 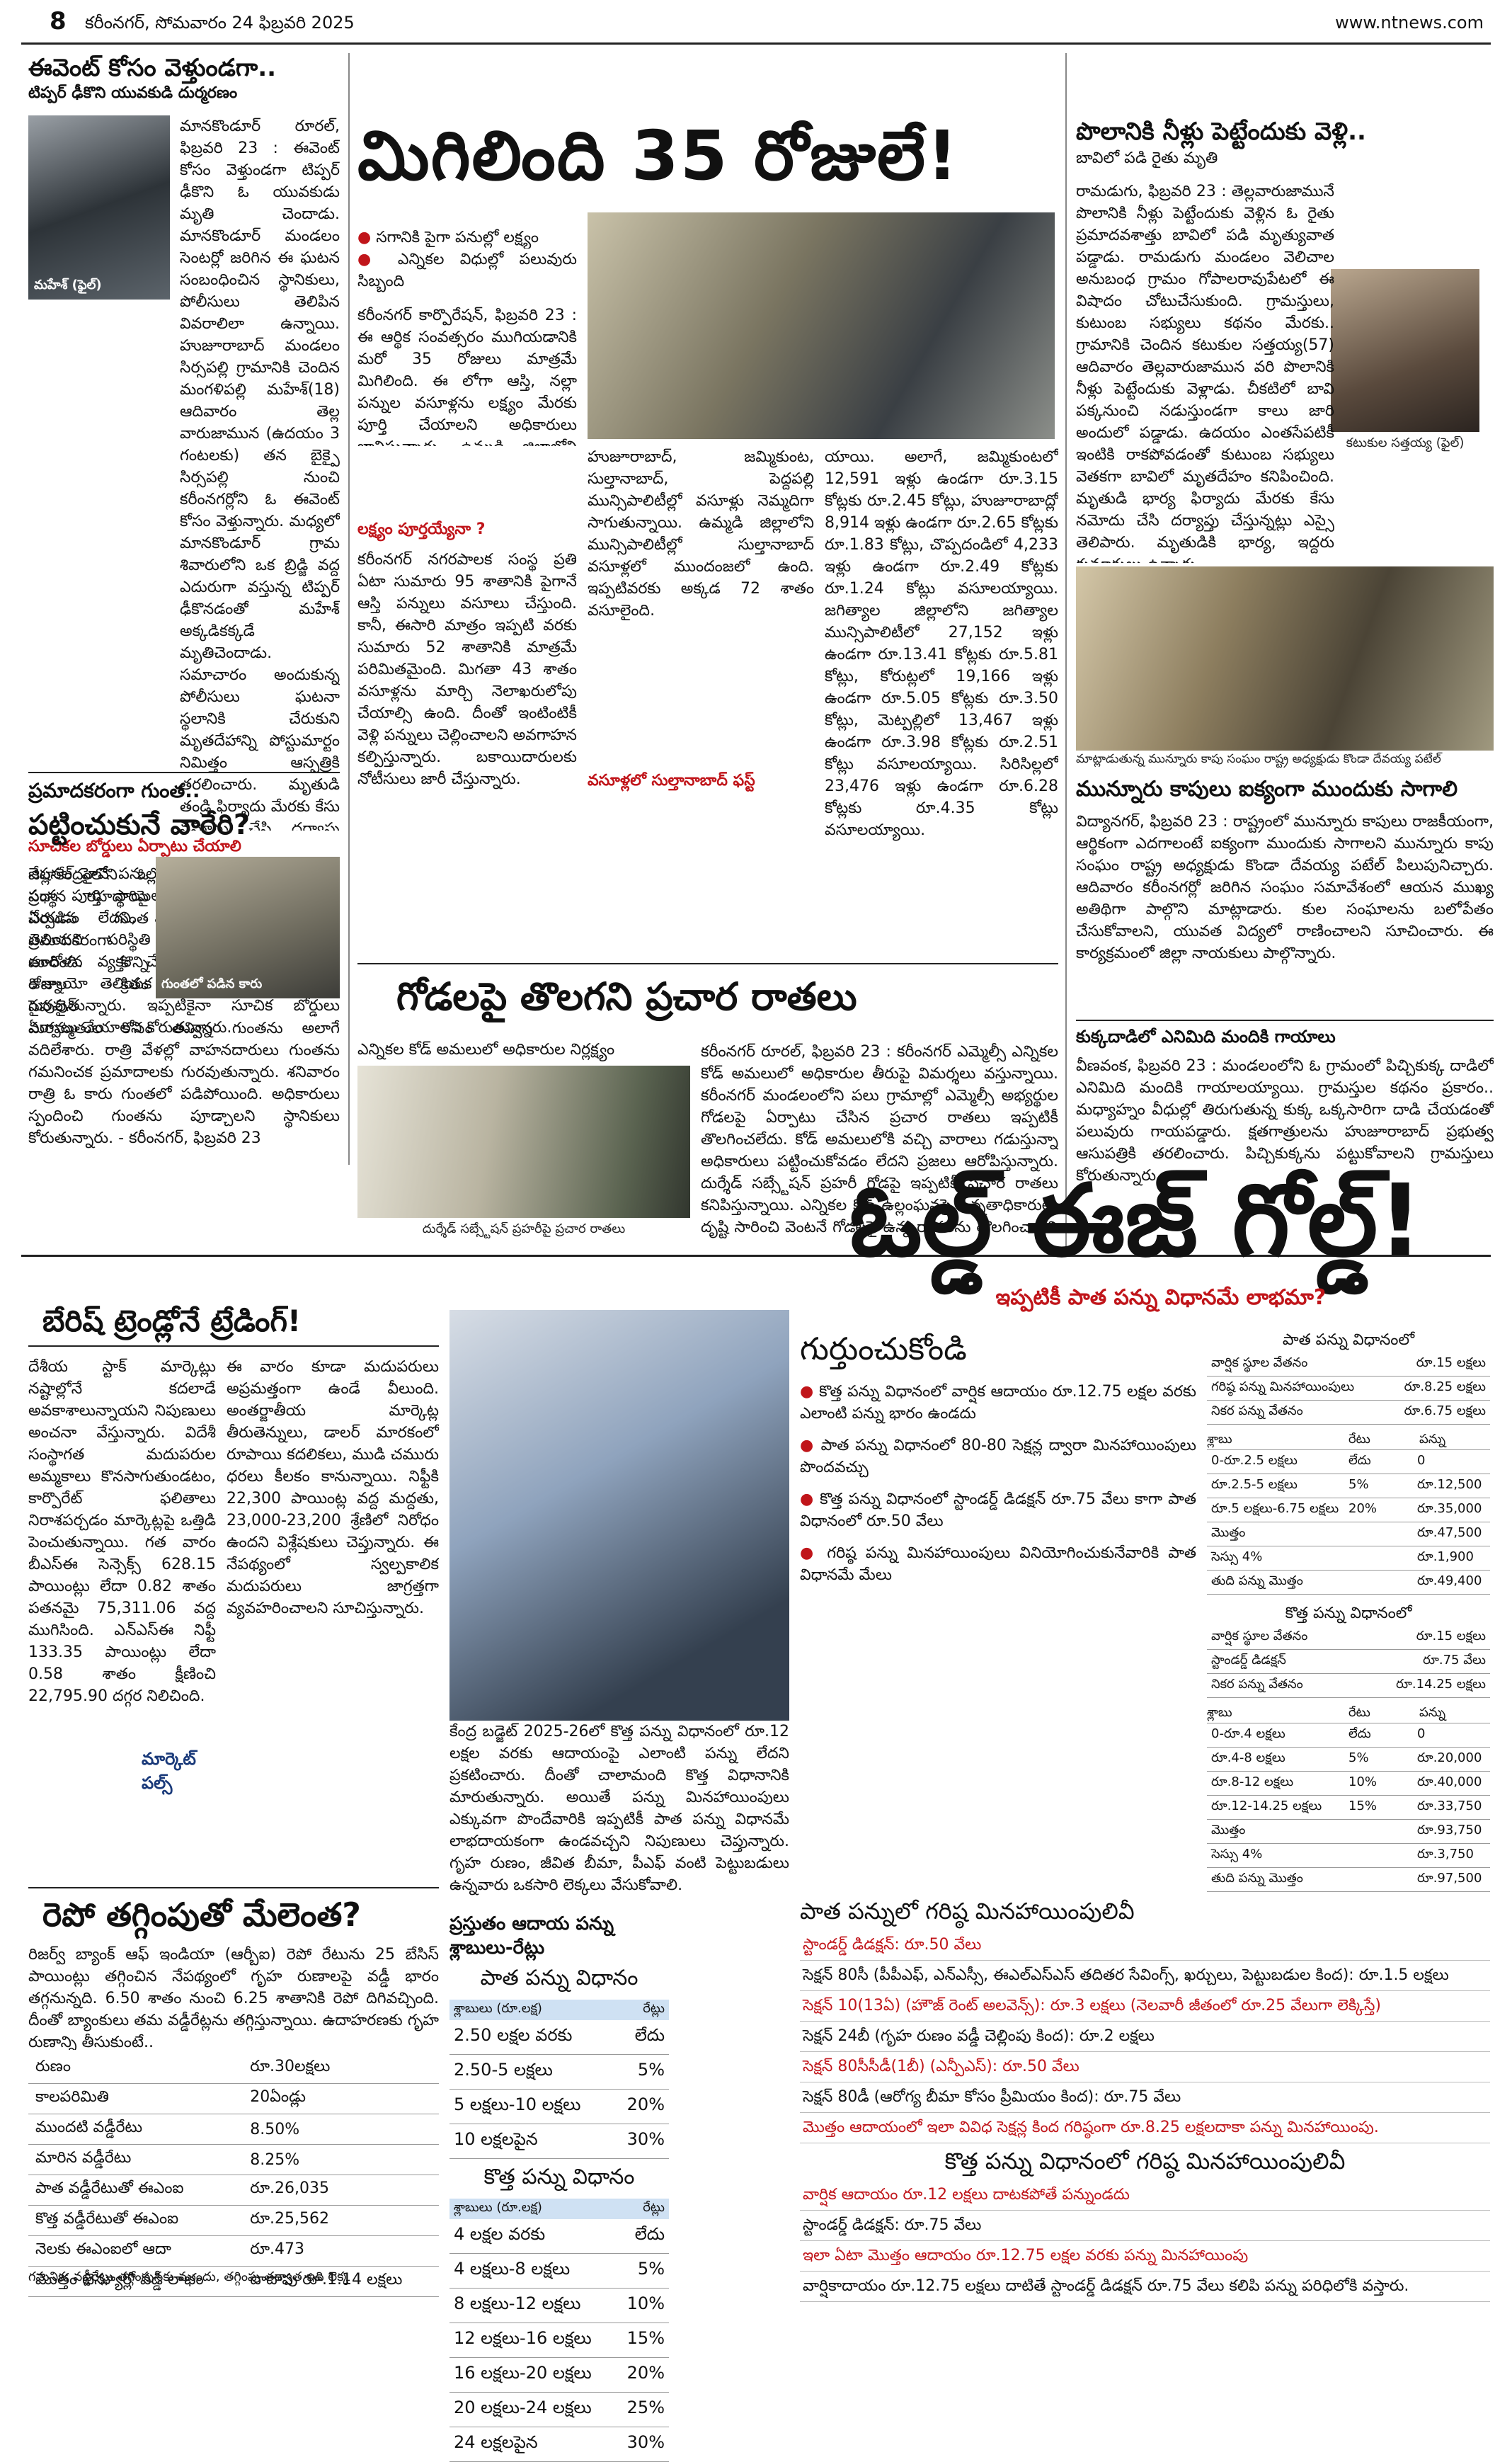 What do you see at coordinates (467, 481) in the screenshot?
I see `days-col1b` at bounding box center [467, 481].